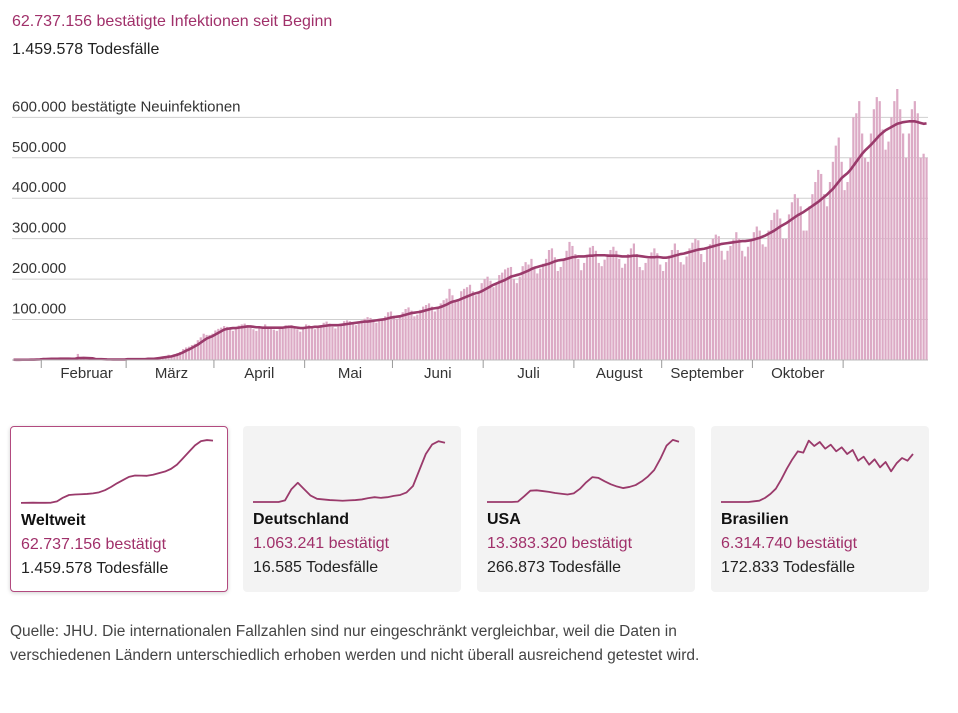 The image size is (958, 713). I want to click on y-tick-label: 100.000, so click(39, 309).